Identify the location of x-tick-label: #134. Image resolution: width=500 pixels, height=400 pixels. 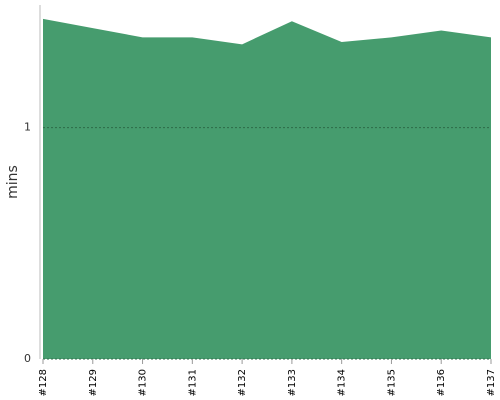
(342, 382).